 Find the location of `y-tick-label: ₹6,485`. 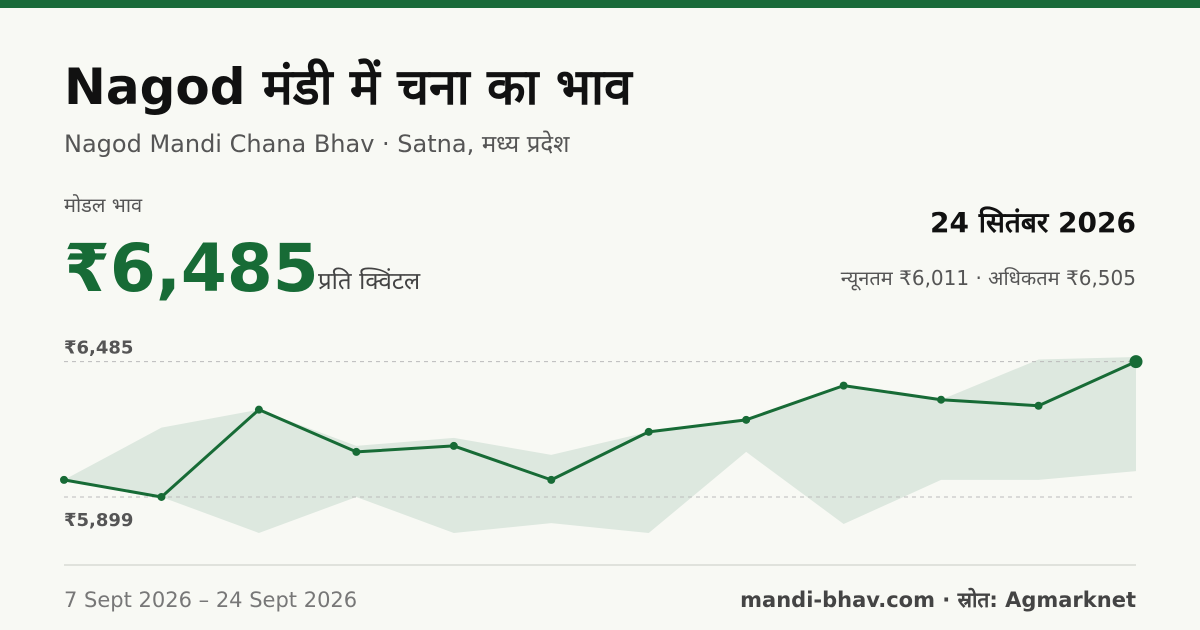

y-tick-label: ₹6,485 is located at coordinates (98, 348).